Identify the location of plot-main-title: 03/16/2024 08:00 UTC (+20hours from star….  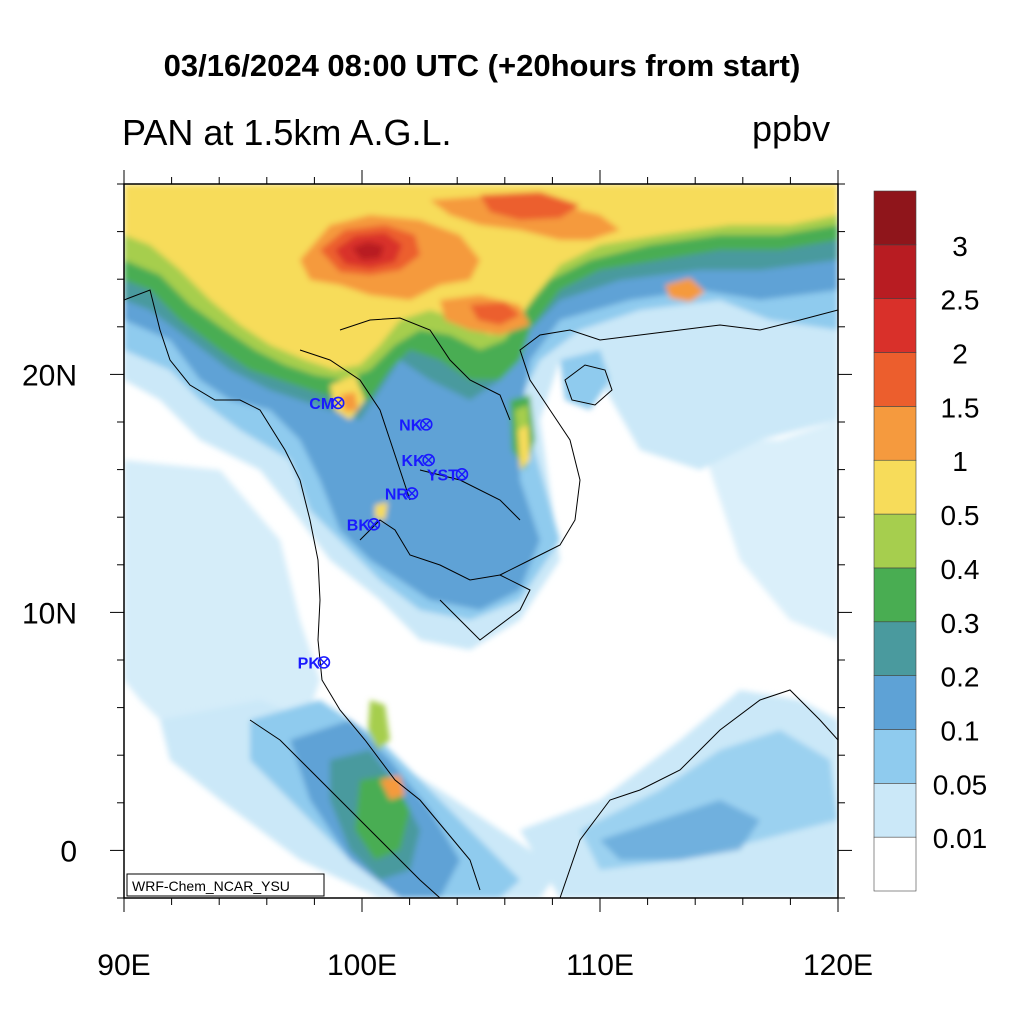
(482, 65).